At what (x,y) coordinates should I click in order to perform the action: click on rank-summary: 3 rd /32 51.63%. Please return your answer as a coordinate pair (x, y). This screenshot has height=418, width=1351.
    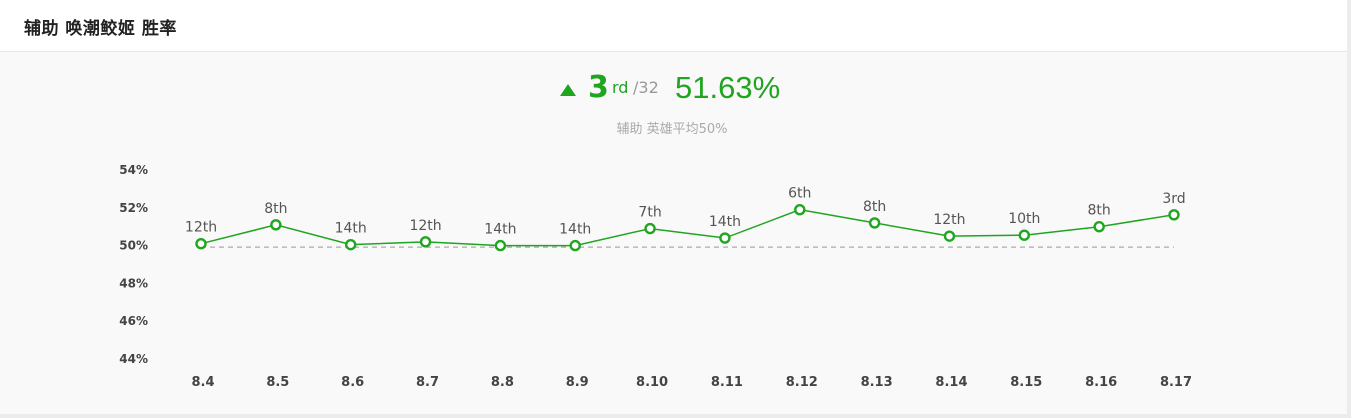
    Looking at the image, I should click on (673, 89).